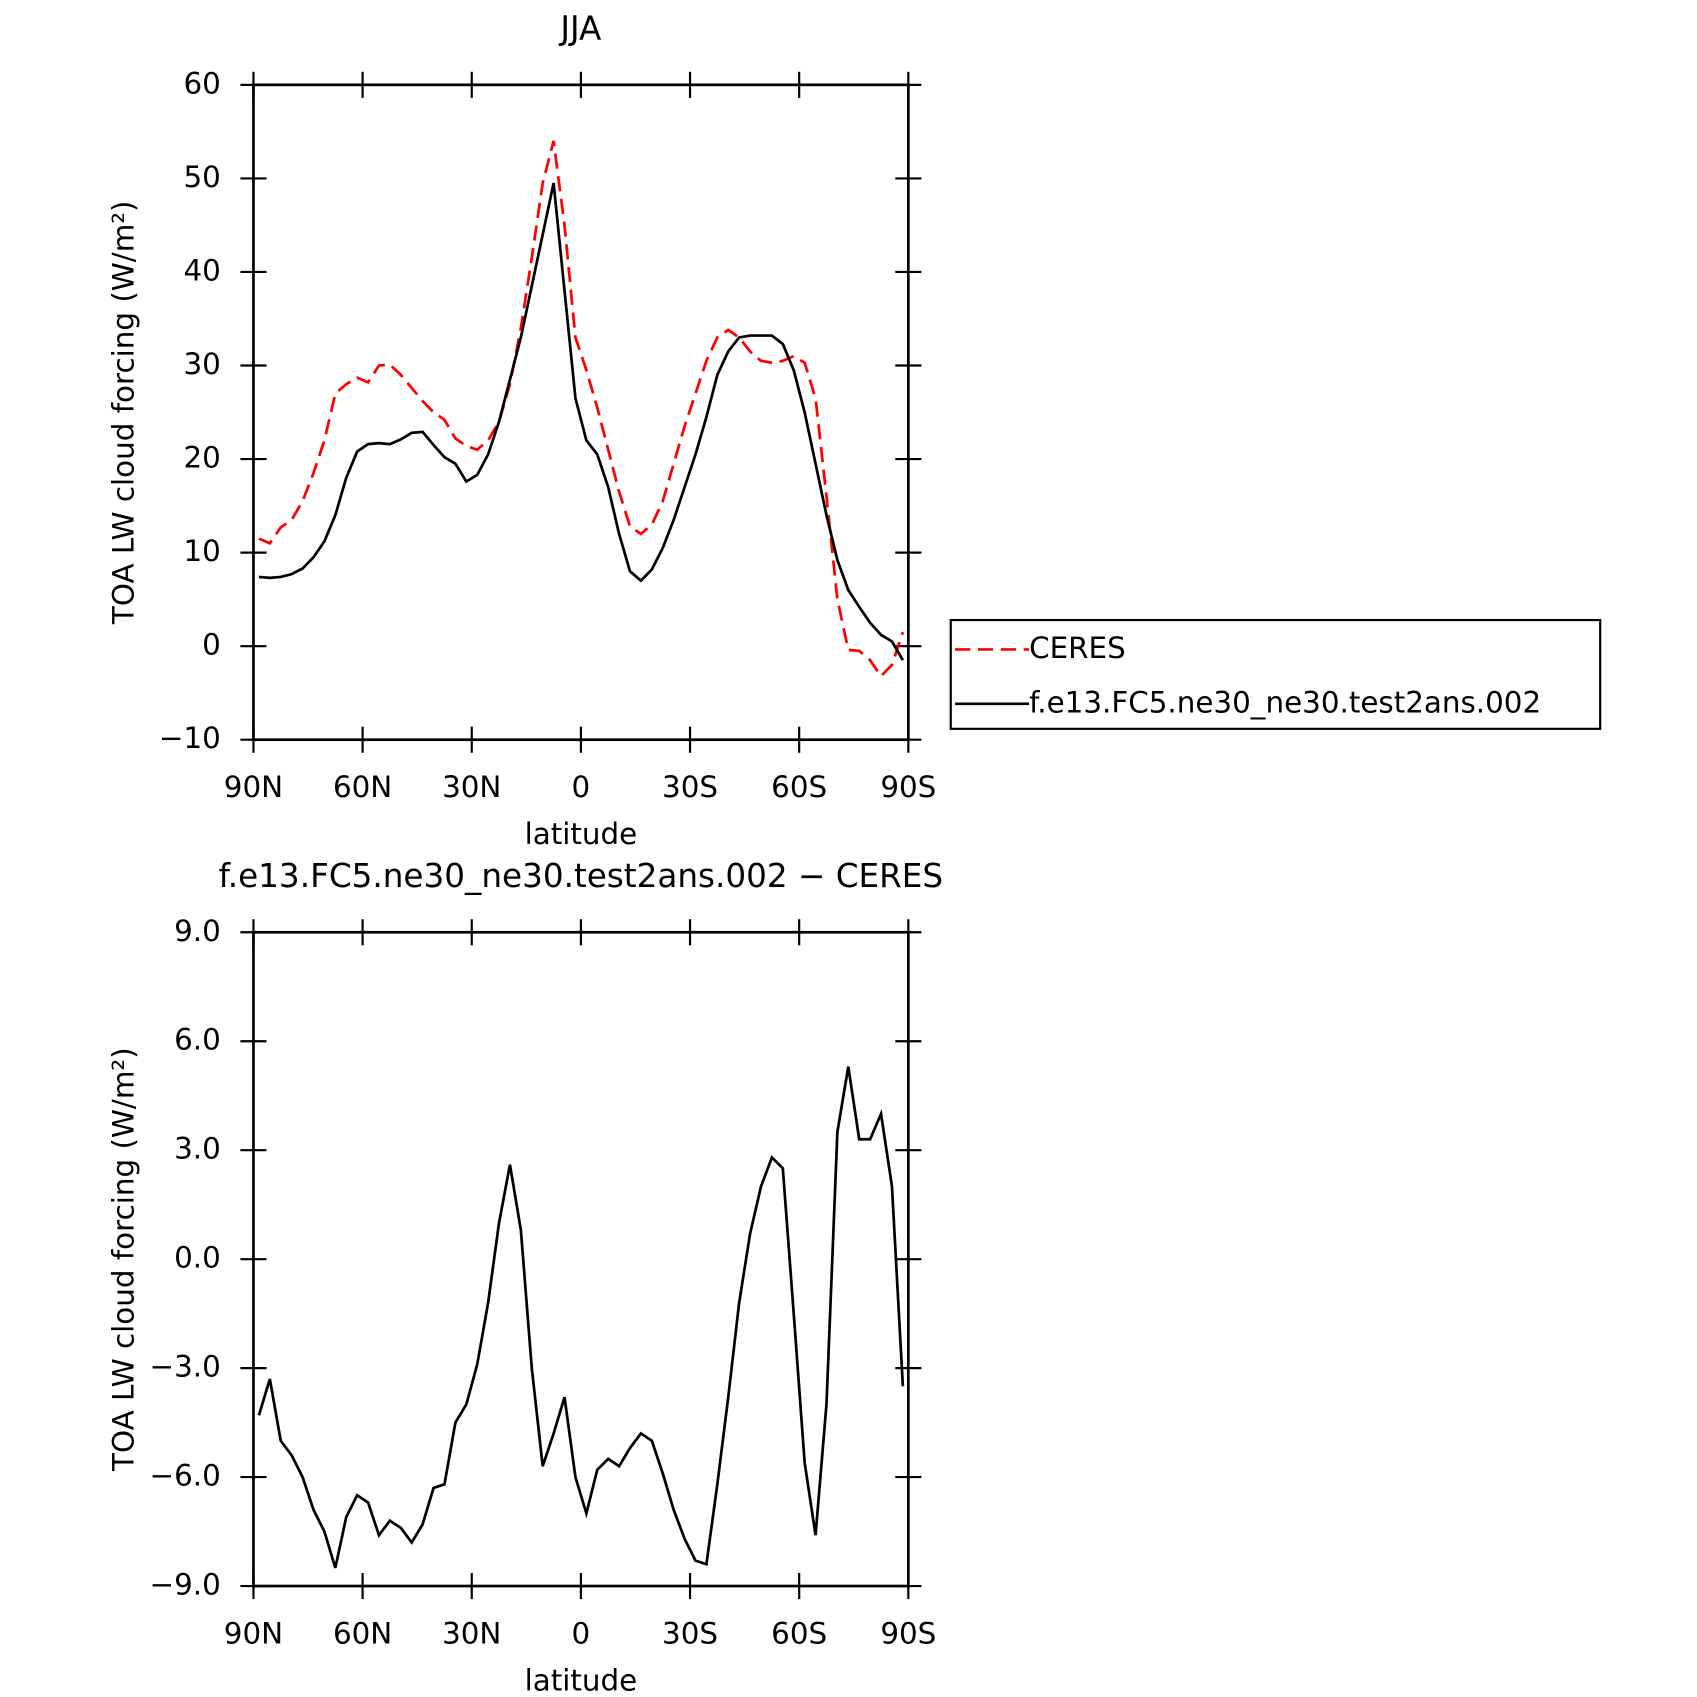 The width and height of the screenshot is (1697, 1697). What do you see at coordinates (201, 83) in the screenshot?
I see `y-tick-label: 60` at bounding box center [201, 83].